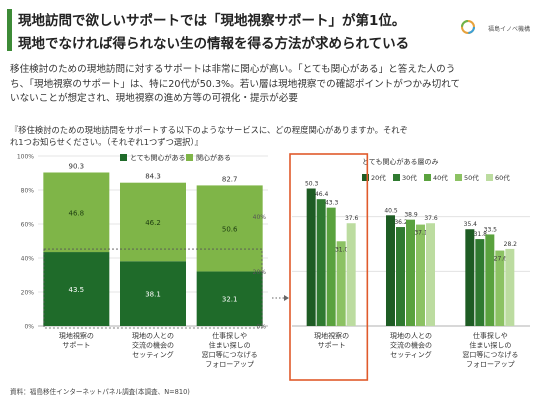  Describe the element at coordinates (230, 179) in the screenshot. I see `total-label: 82.7` at that location.